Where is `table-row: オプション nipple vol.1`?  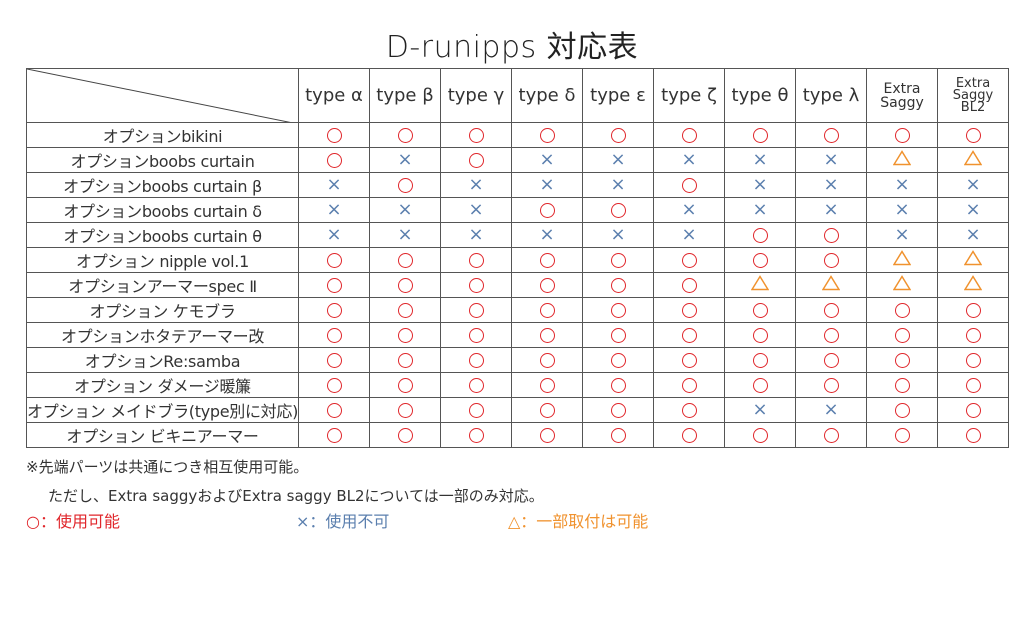 table-row: オプション nipple vol.1 is located at coordinates (517, 260).